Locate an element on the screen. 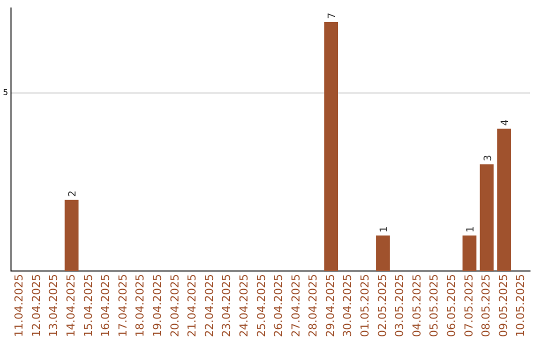 This screenshot has width=540, height=340. x-tick-label: 24.04.2025 is located at coordinates (243, 306).